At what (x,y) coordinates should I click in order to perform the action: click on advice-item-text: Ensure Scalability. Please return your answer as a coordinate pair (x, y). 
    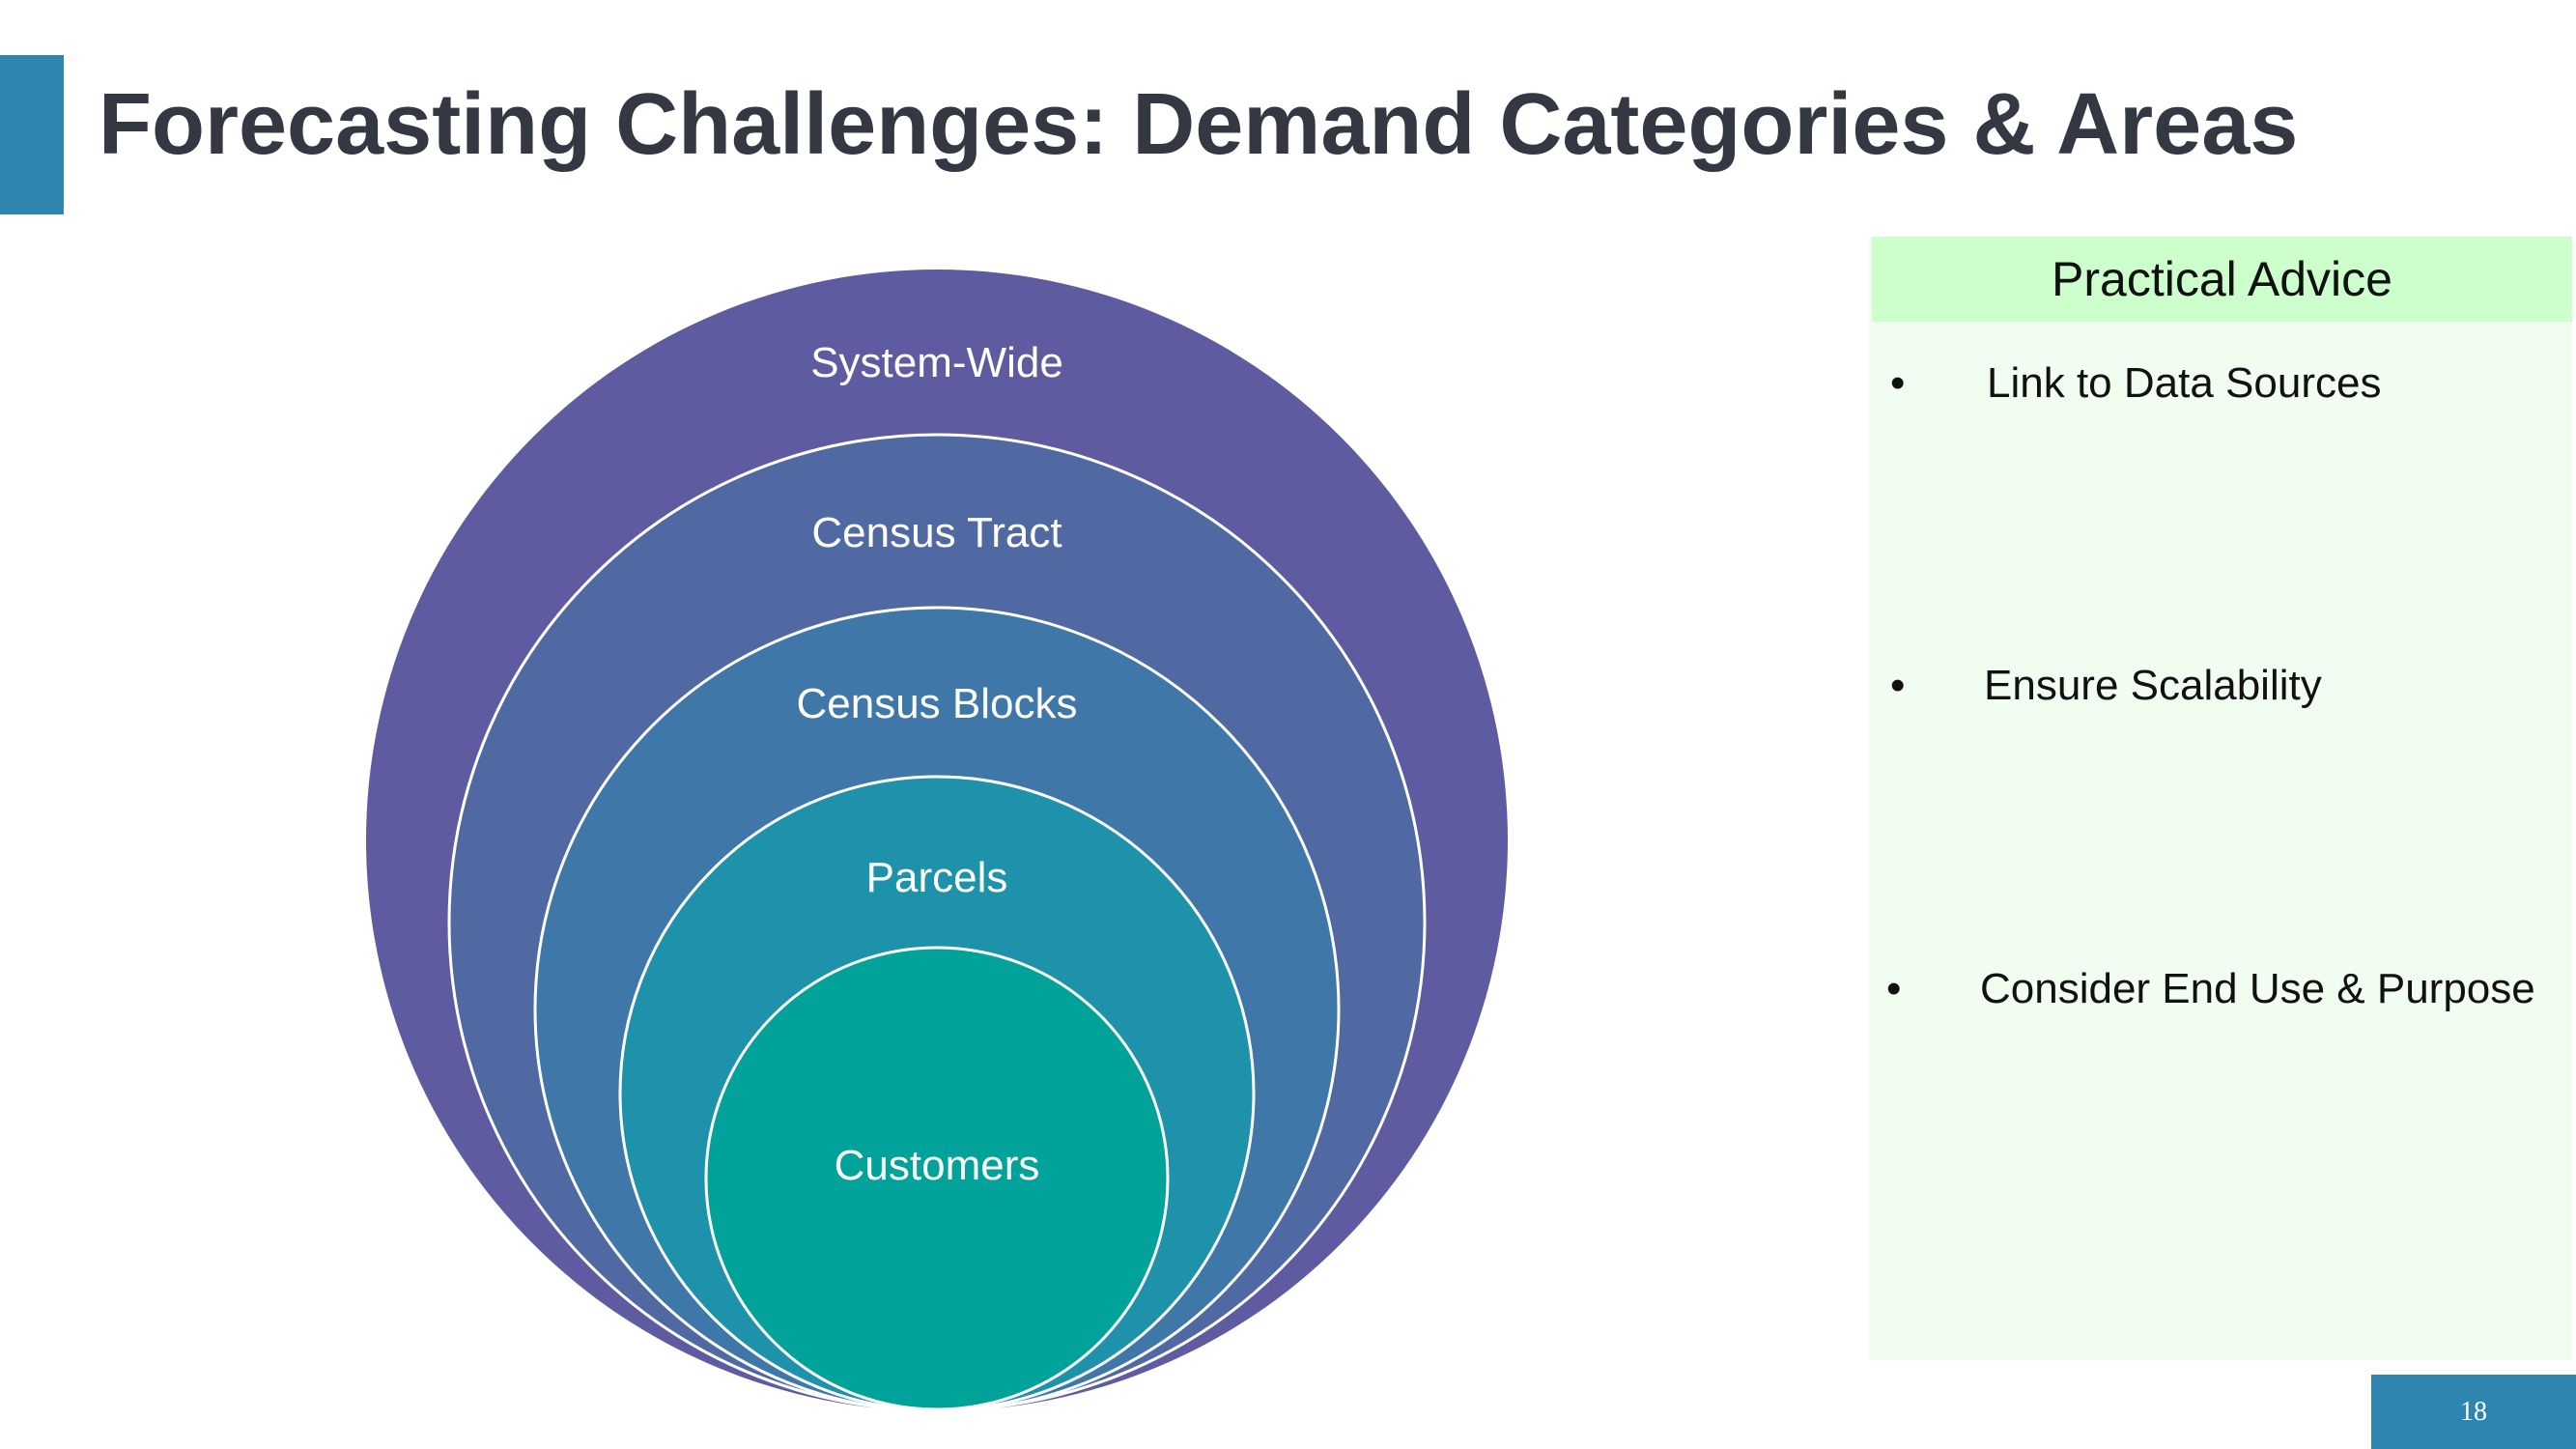
    Looking at the image, I should click on (2153, 686).